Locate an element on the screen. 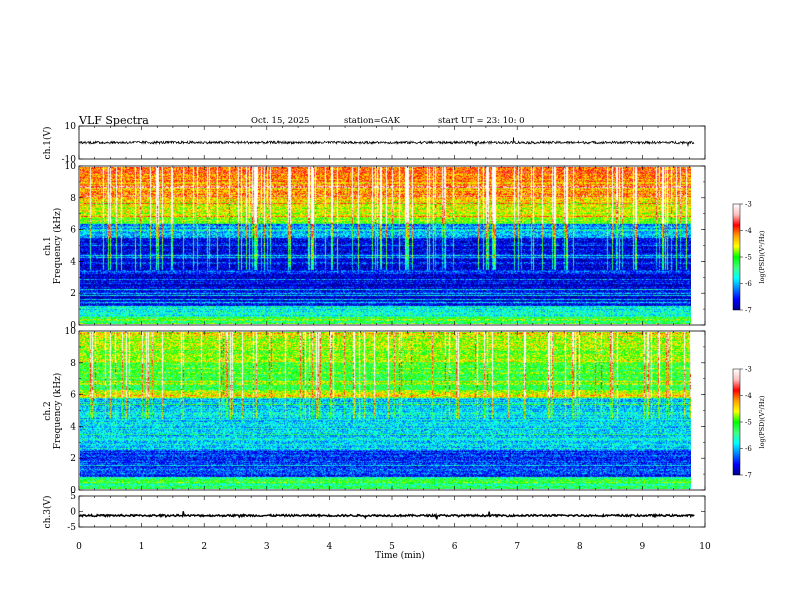 Image resolution: width=792 pixels, height=612 pixels. x-tick-label: 0 is located at coordinates (79, 547).